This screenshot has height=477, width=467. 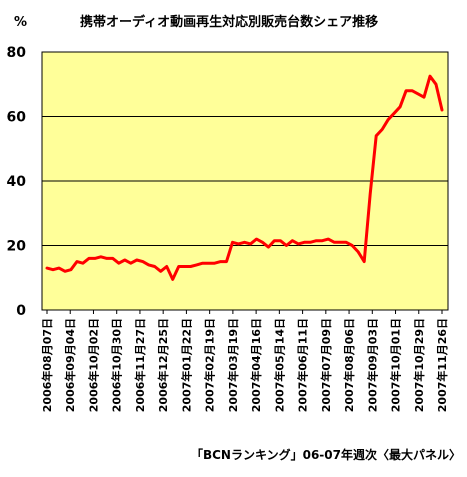 I want to click on x-tick-label: 2007年04月16日, so click(x=256, y=365).